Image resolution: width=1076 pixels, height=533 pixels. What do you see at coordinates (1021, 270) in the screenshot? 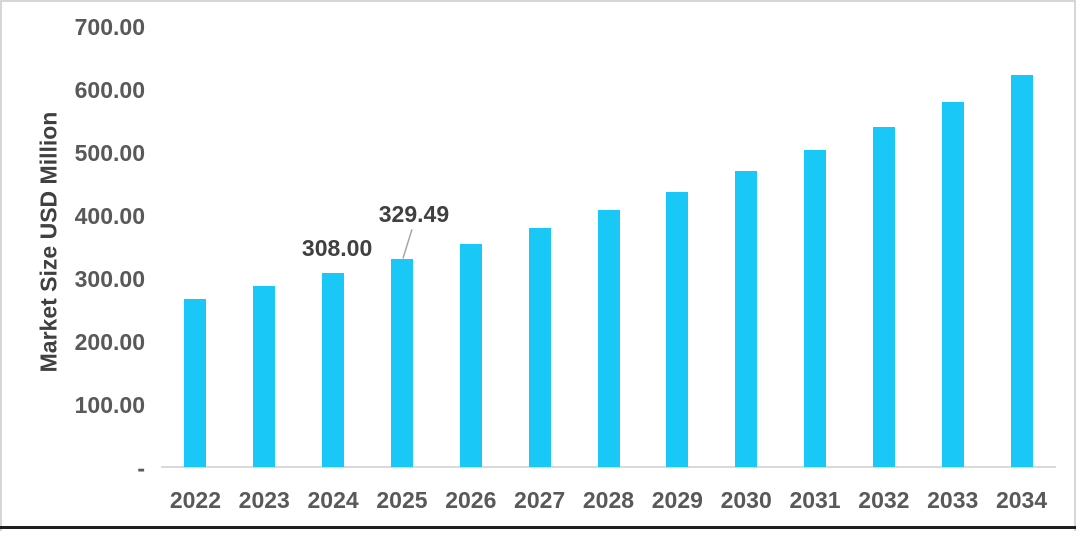
I see `bar-2034` at bounding box center [1021, 270].